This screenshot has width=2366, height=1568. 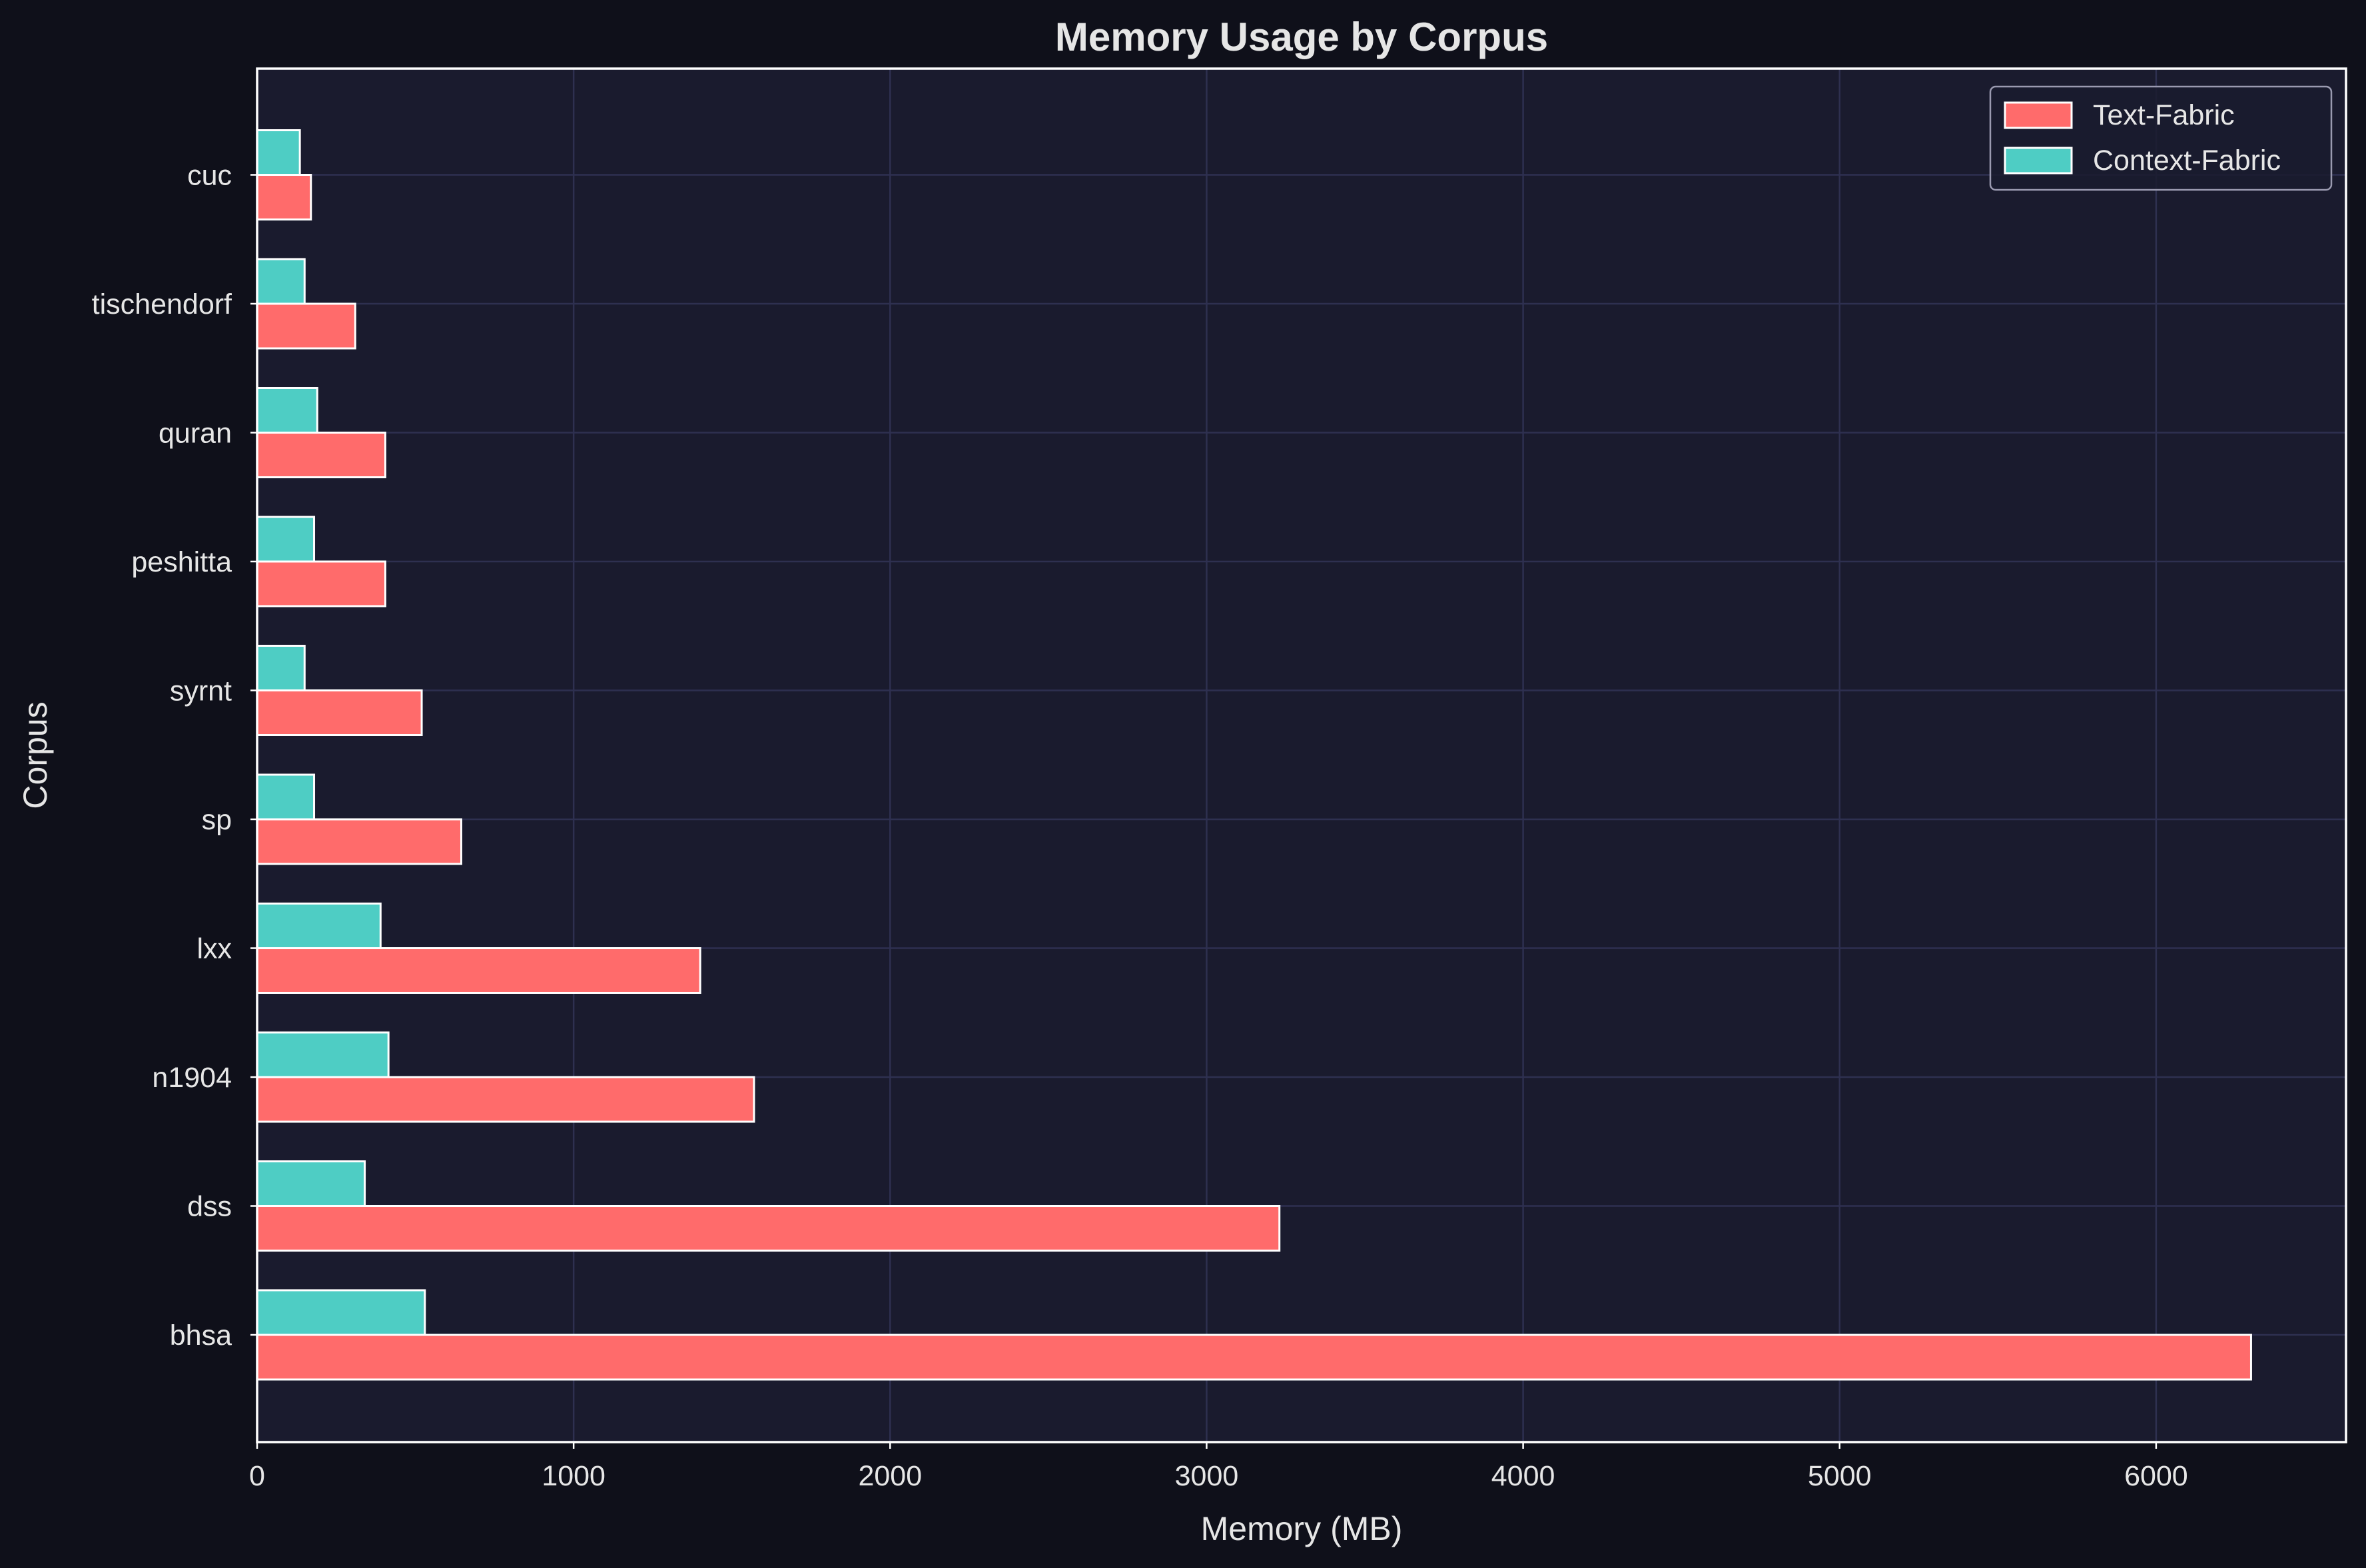 What do you see at coordinates (339, 713) in the screenshot?
I see `bar-text-fabric-syrnt` at bounding box center [339, 713].